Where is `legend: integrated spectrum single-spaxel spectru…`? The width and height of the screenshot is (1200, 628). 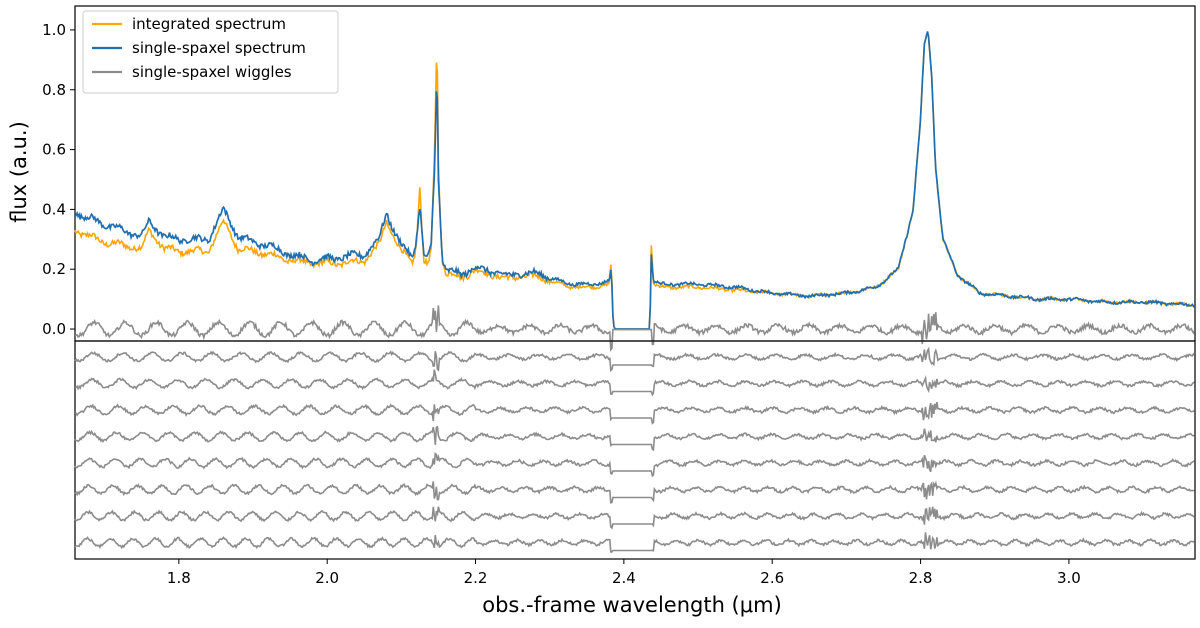
legend: integrated spectrum single-spaxel spectru… is located at coordinates (210, 52).